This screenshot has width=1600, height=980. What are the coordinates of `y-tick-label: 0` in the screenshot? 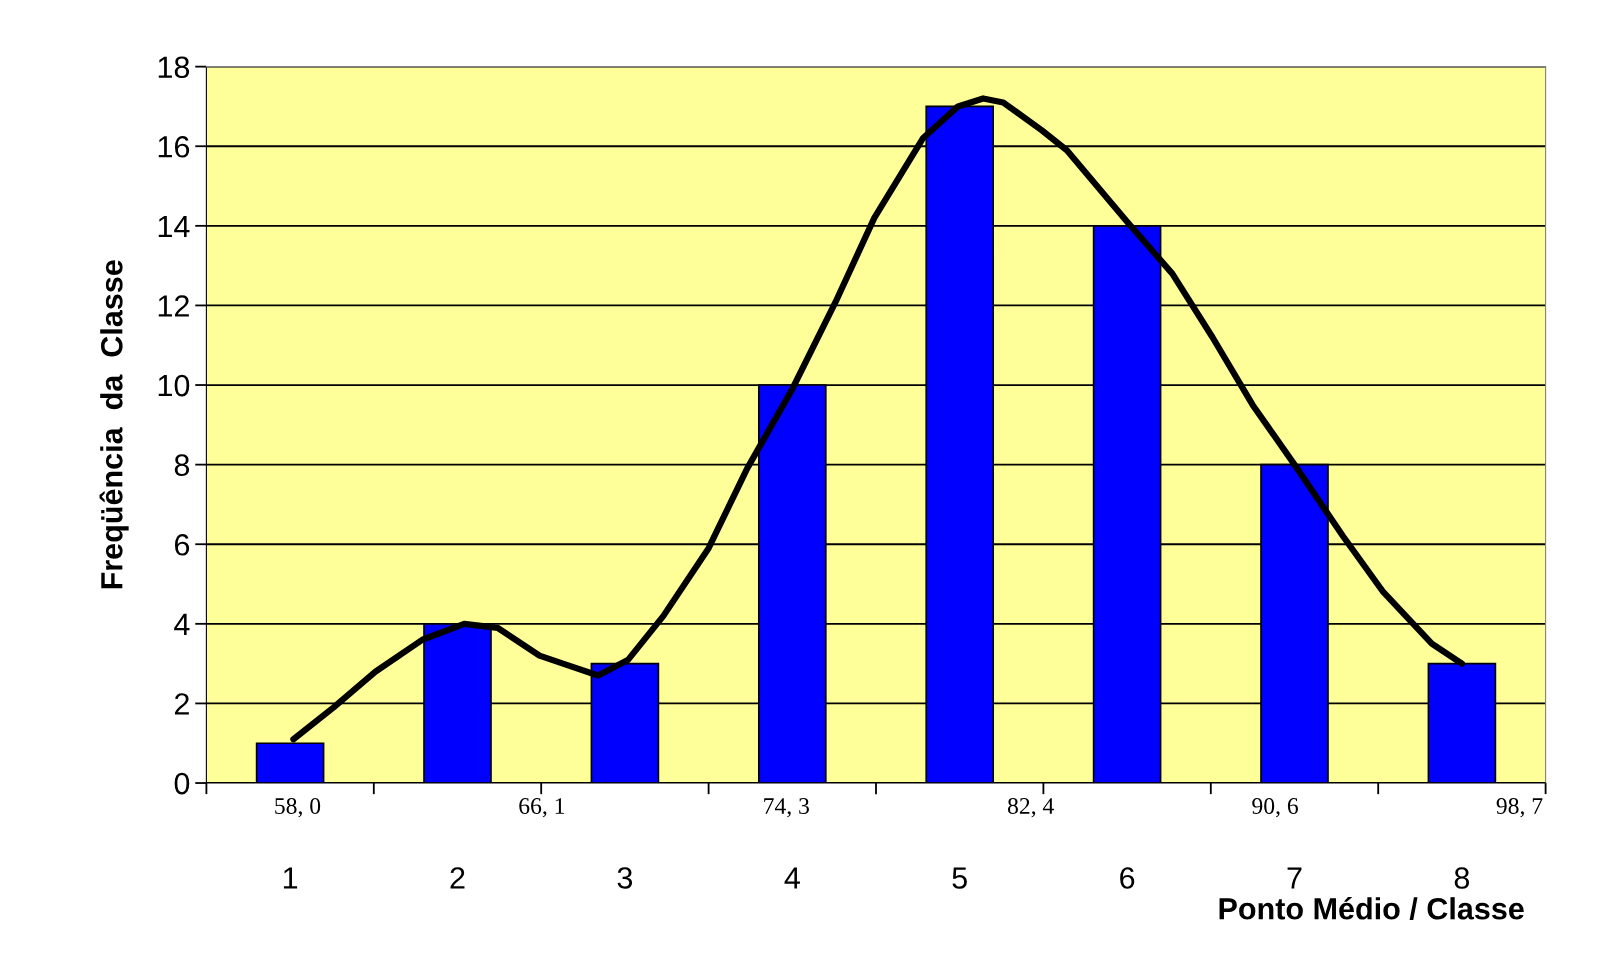 It's located at (182, 783).